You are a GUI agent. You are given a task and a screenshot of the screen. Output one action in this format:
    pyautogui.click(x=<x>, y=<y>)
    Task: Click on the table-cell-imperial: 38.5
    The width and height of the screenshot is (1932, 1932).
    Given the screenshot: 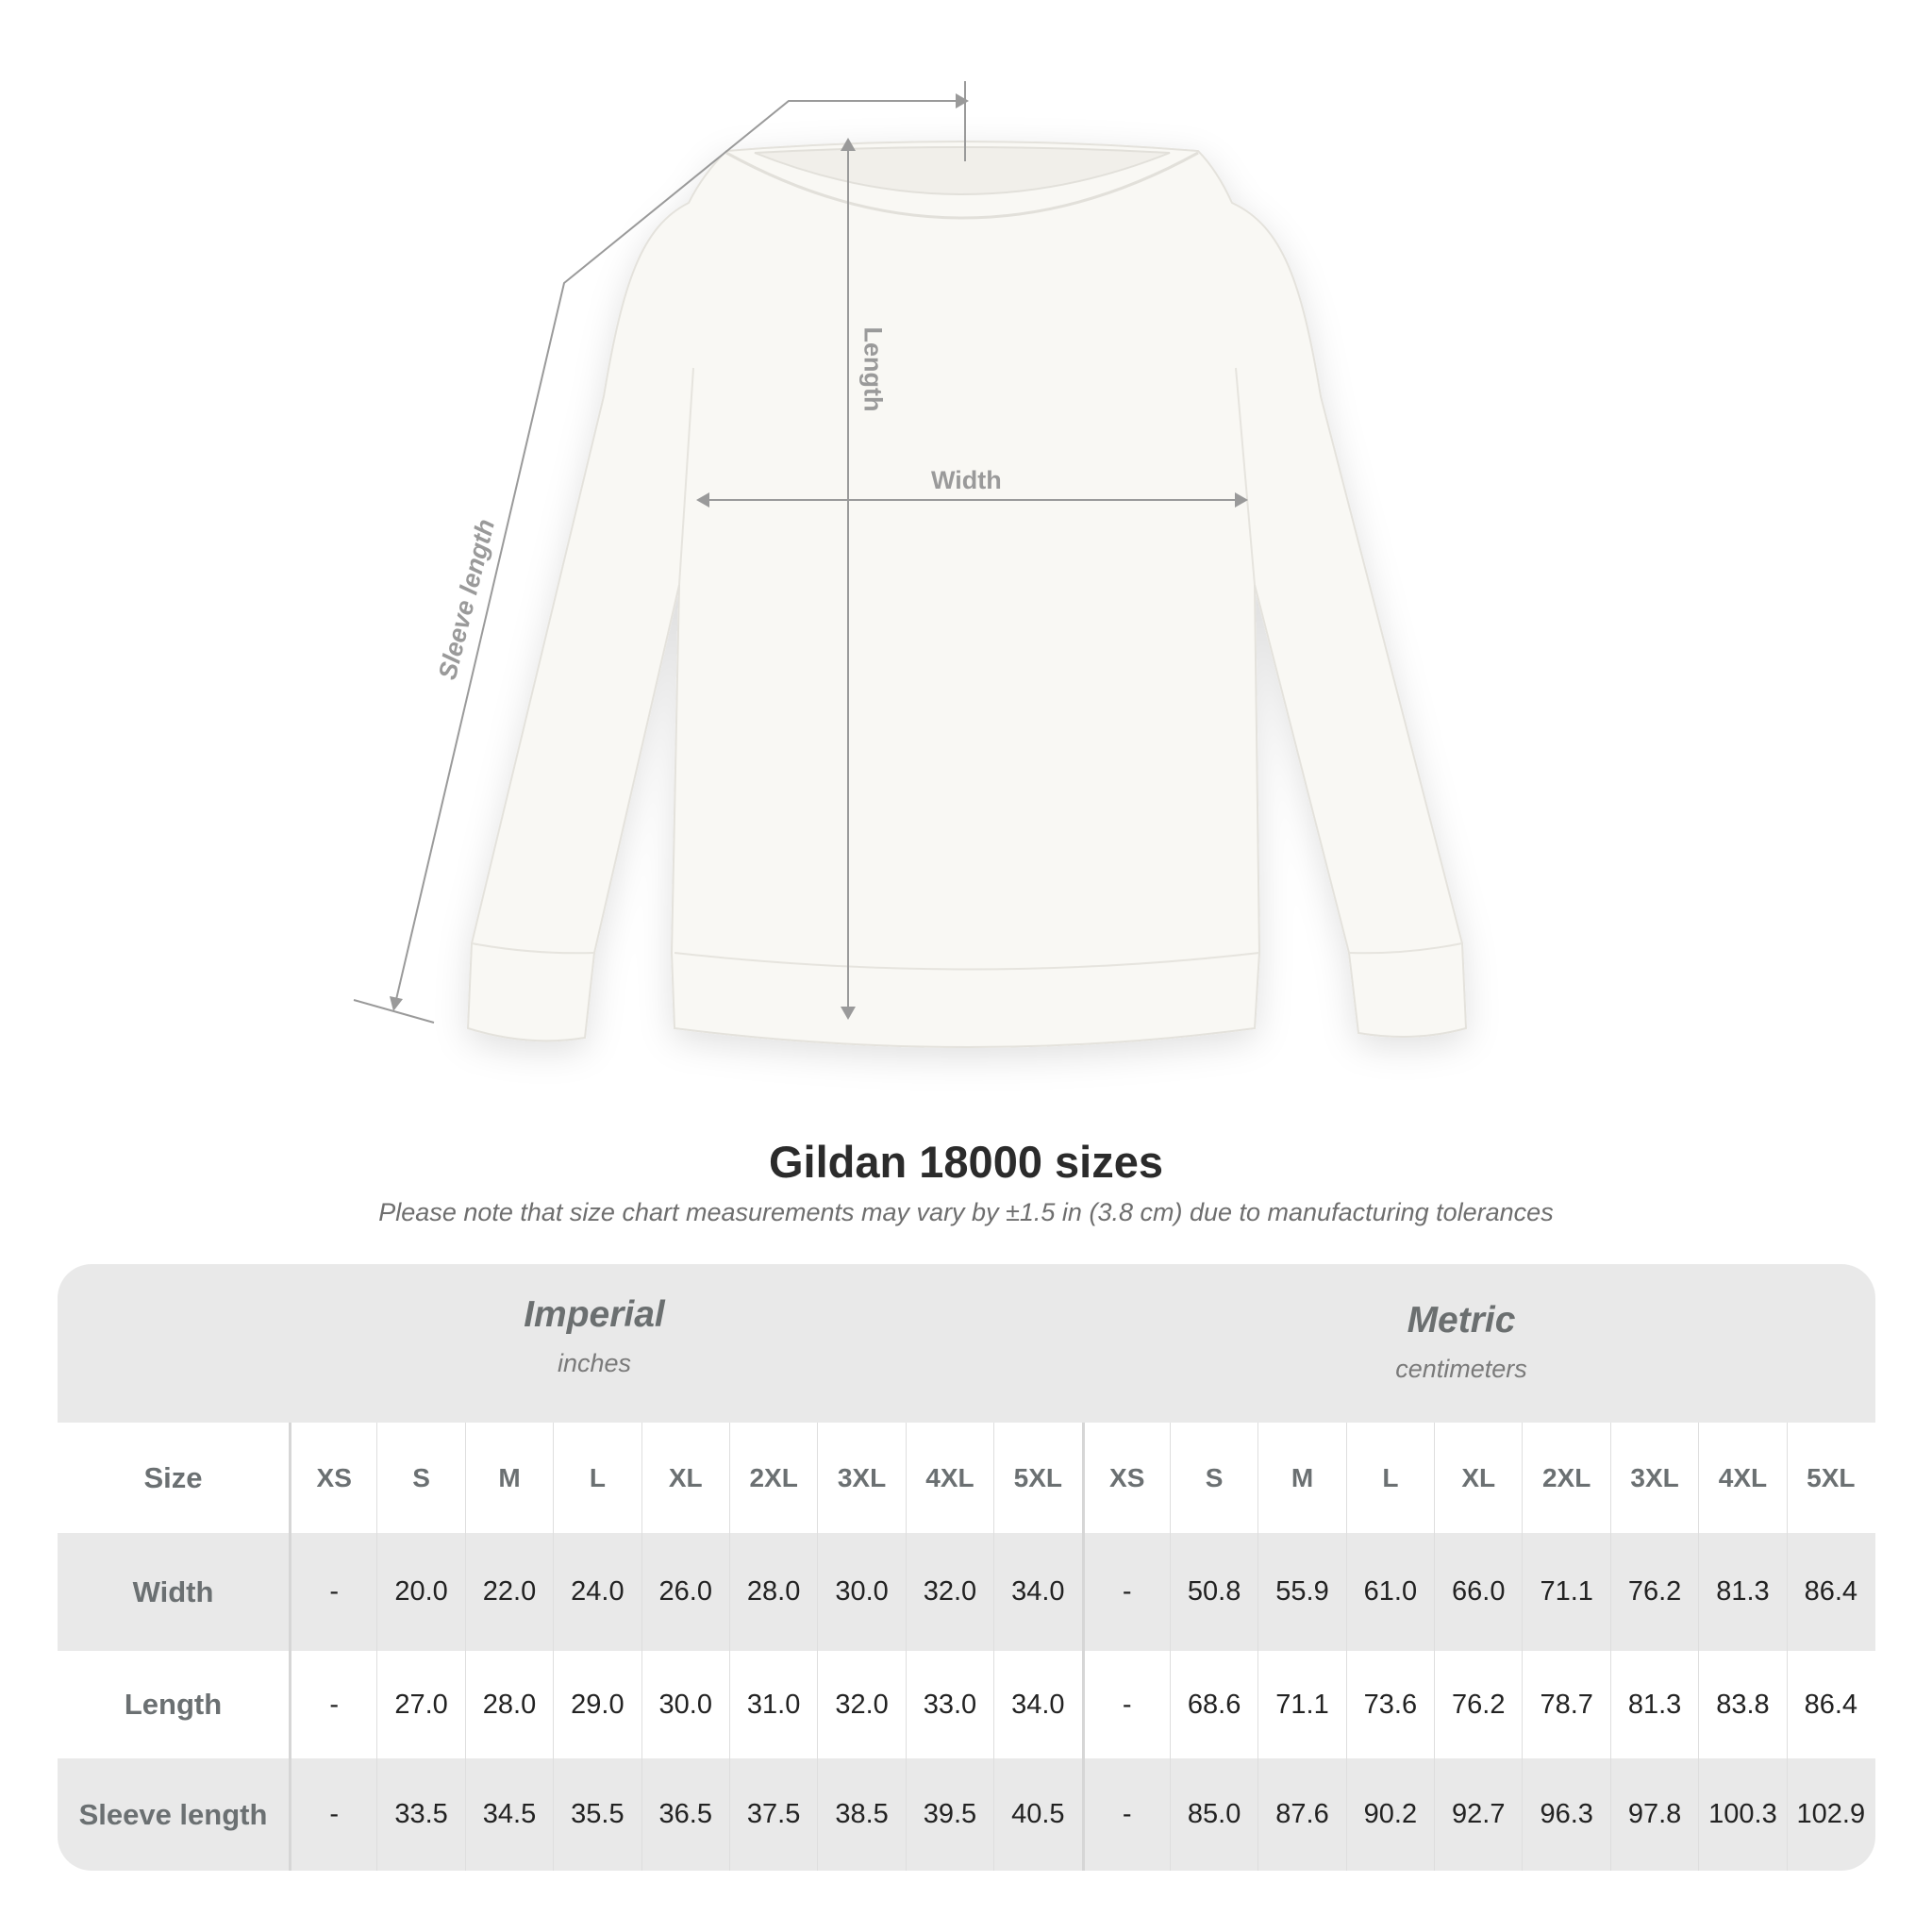 What is the action you would take?
    pyautogui.click(x=861, y=1814)
    